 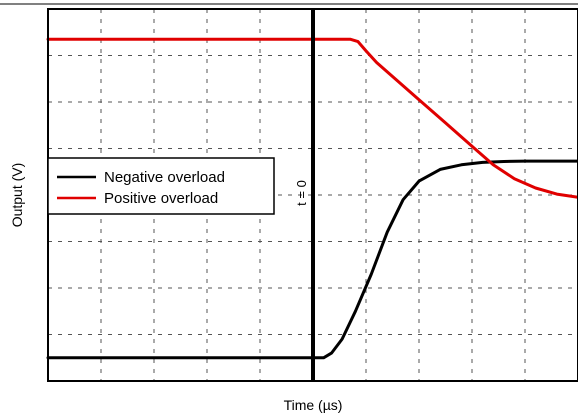 I want to click on t-zero-annotation: t = 0, so click(x=301, y=193).